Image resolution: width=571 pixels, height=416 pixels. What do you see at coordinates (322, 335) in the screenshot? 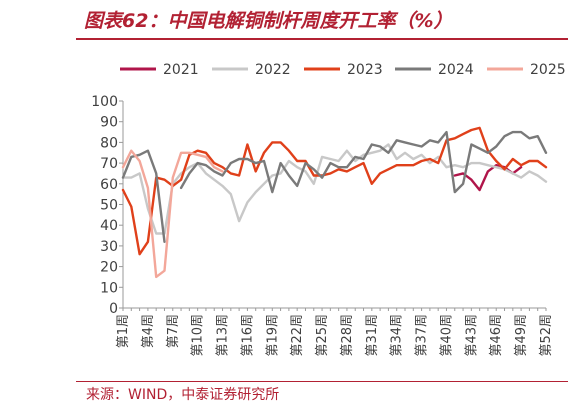
I see `x-tick-label: 第25周` at bounding box center [322, 335].